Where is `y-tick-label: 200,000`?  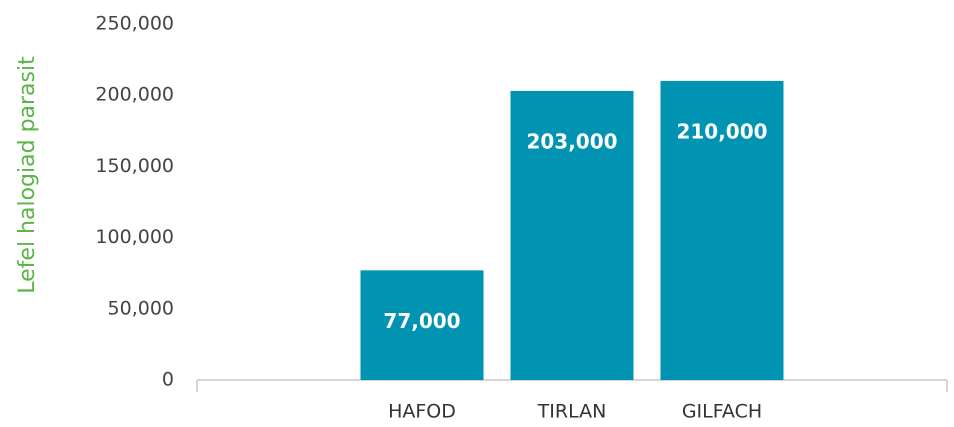
y-tick-label: 200,000 is located at coordinates (134, 95).